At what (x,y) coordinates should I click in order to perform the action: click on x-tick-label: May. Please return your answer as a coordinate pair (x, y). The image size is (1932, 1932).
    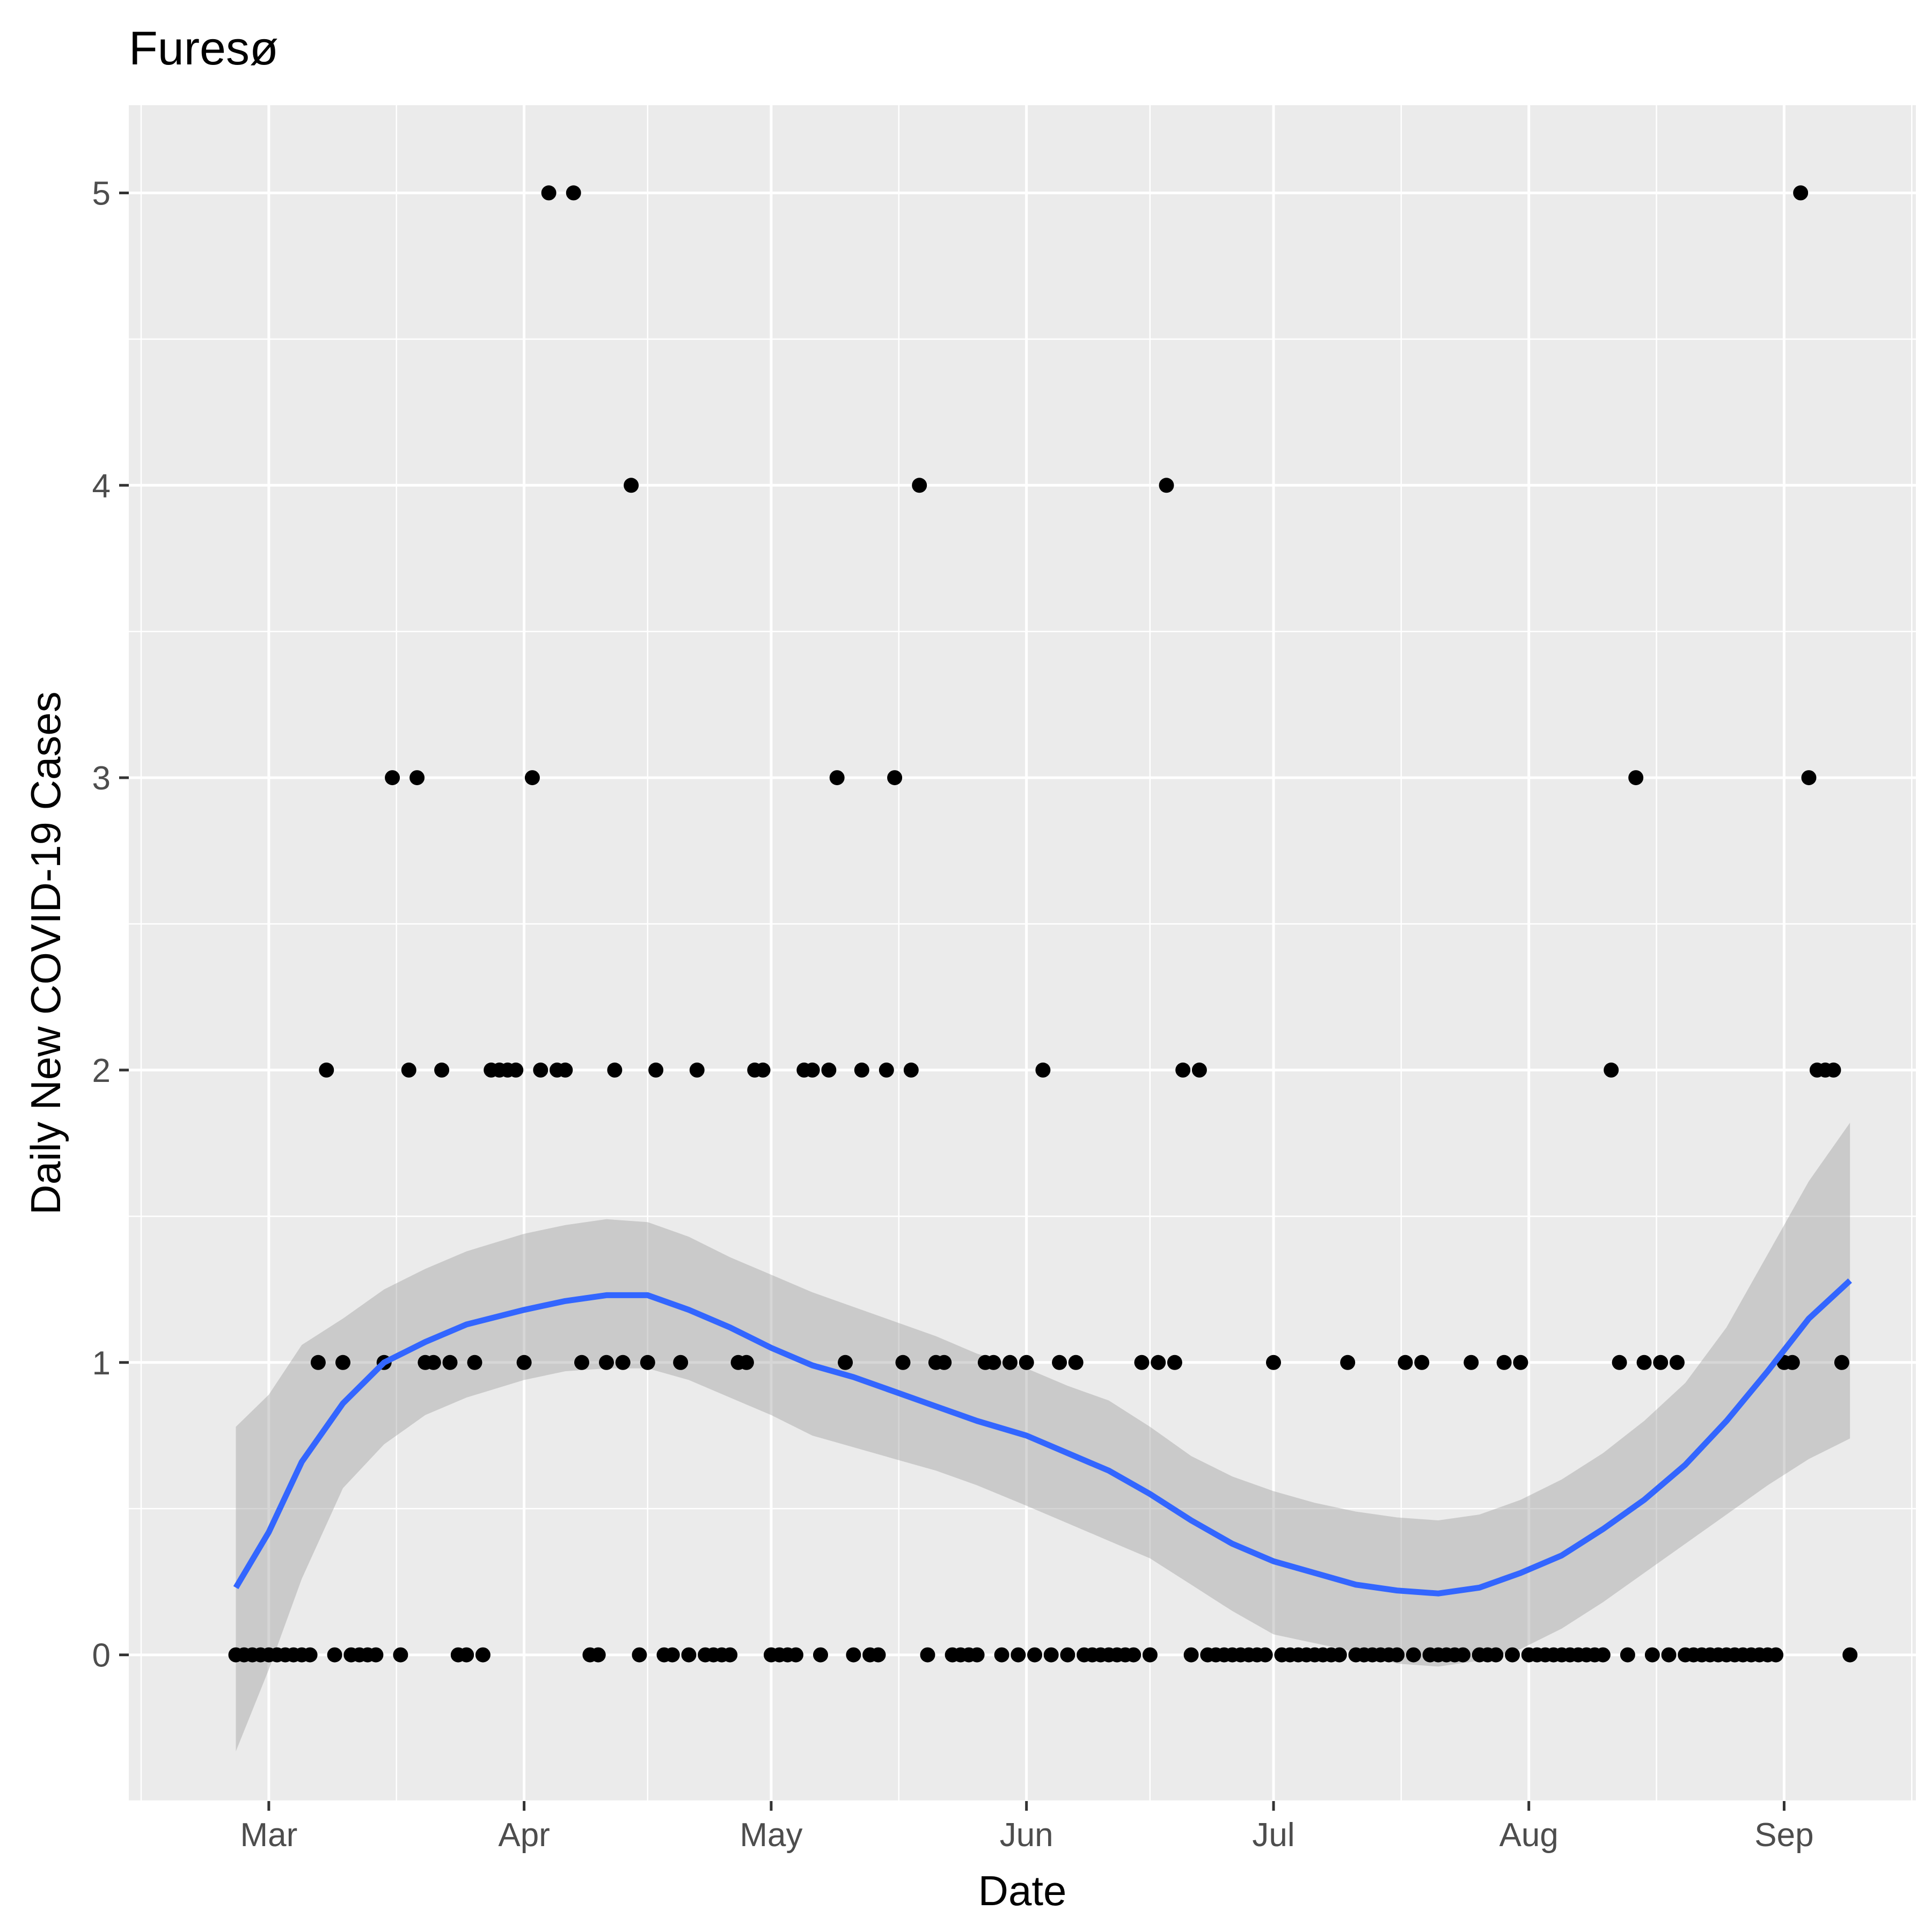
    Looking at the image, I should click on (771, 1835).